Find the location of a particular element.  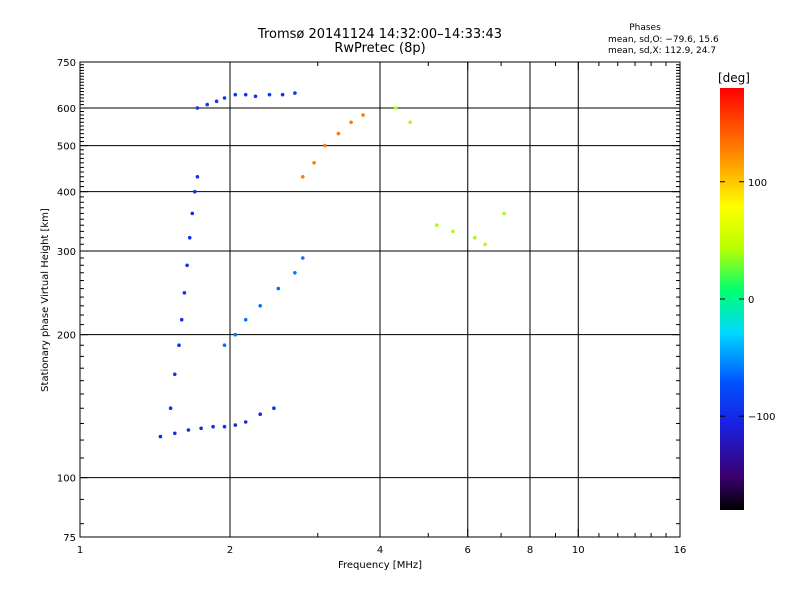

phase-stats-x: mean, sd,X: 112.9, 24.7 is located at coordinates (662, 51).